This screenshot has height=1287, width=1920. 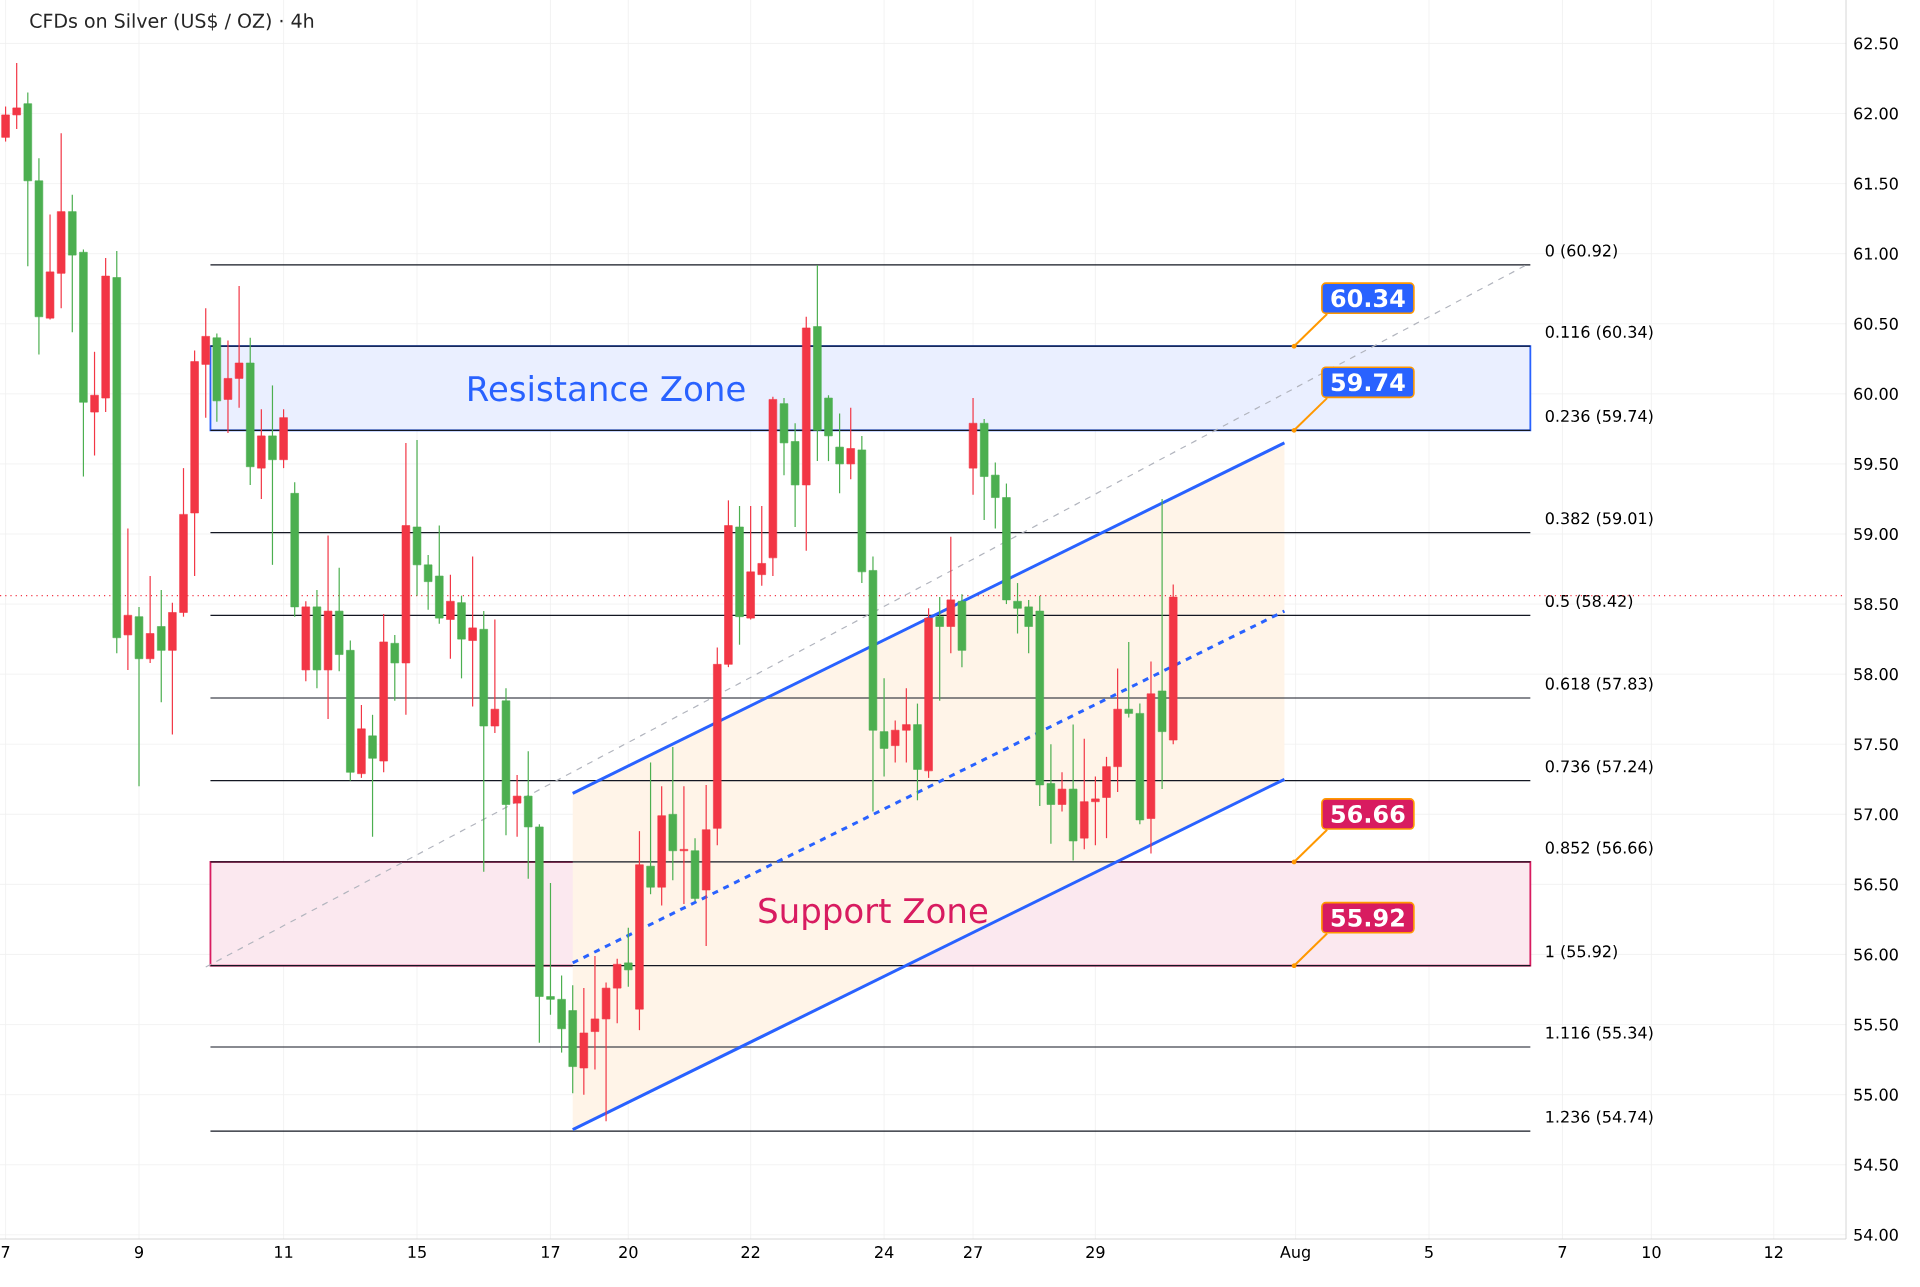 I want to click on ref-line-label: 1.236 (54.74), so click(x=1599, y=1117).